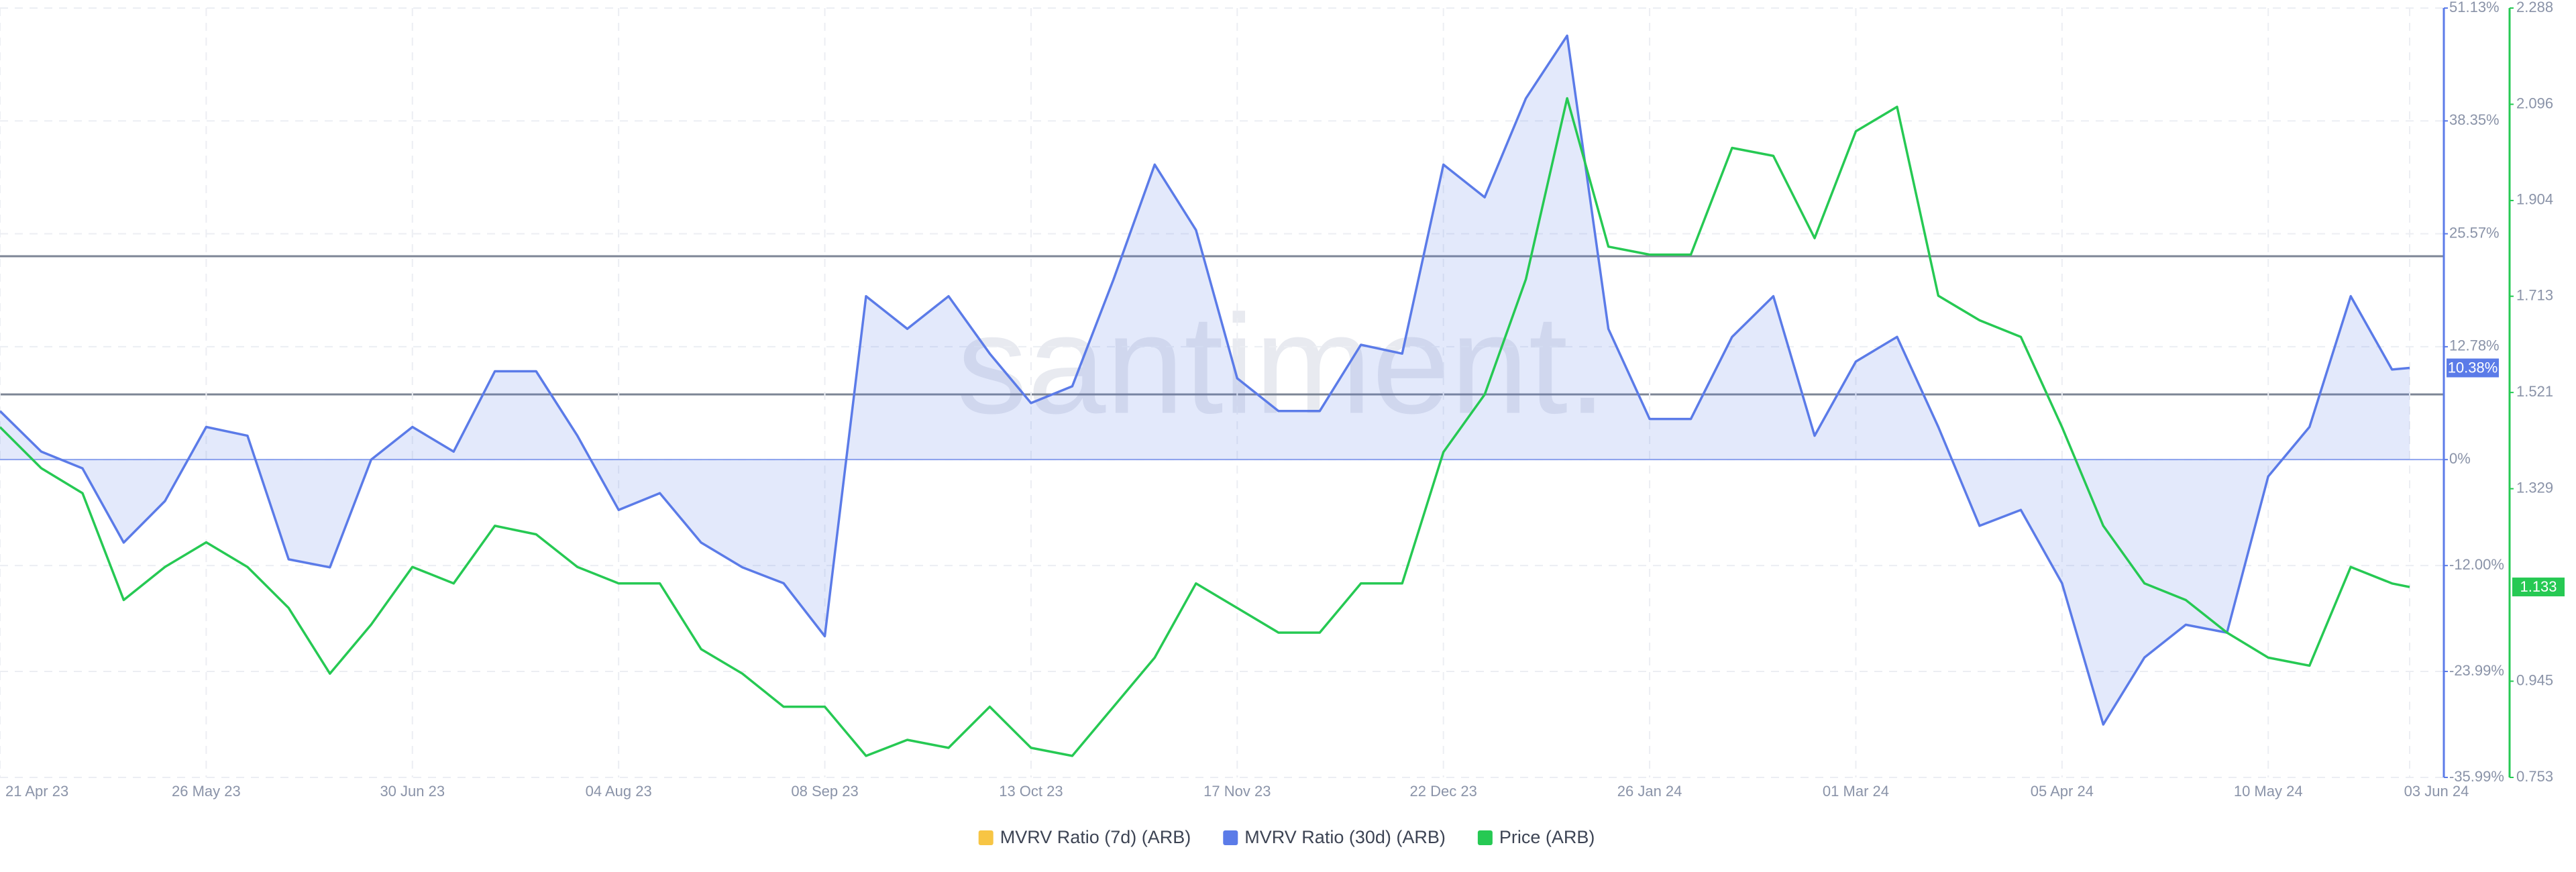  Describe the element at coordinates (1443, 791) in the screenshot. I see `x-tick-label: 22 Dec 23` at that location.